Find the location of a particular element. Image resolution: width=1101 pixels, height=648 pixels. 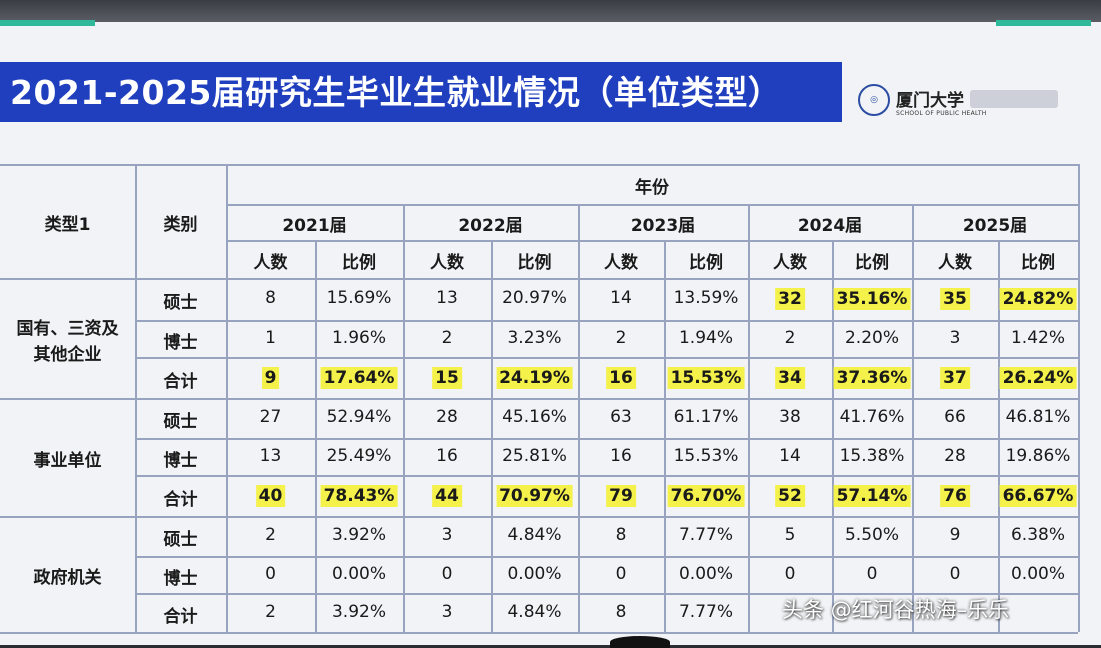

cell-ratio: 3.92% is located at coordinates (359, 611).